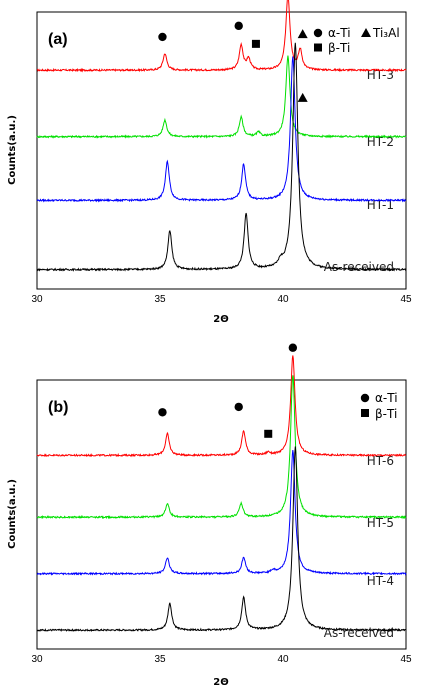  I want to click on curve-label-ht-1: HT-1, so click(380, 205).